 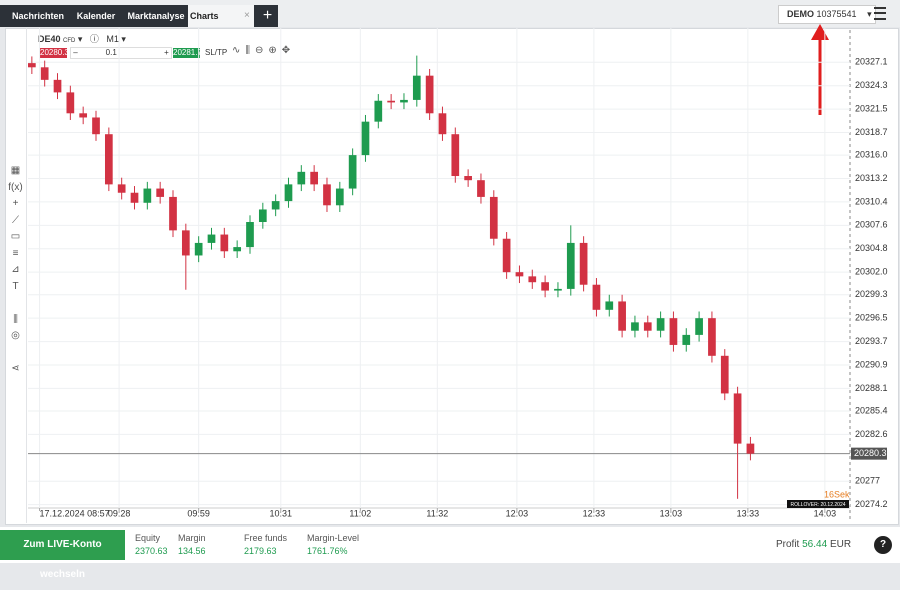 What do you see at coordinates (800, 14) in the screenshot?
I see `account-mode: DEMO` at bounding box center [800, 14].